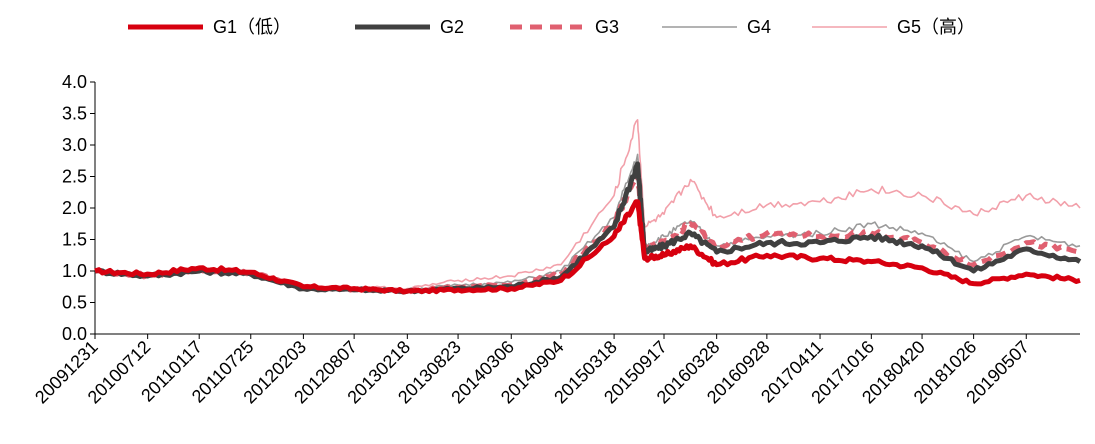 The width and height of the screenshot is (1095, 444). I want to click on legend-label-5: G5（高）, so click(936, 27).